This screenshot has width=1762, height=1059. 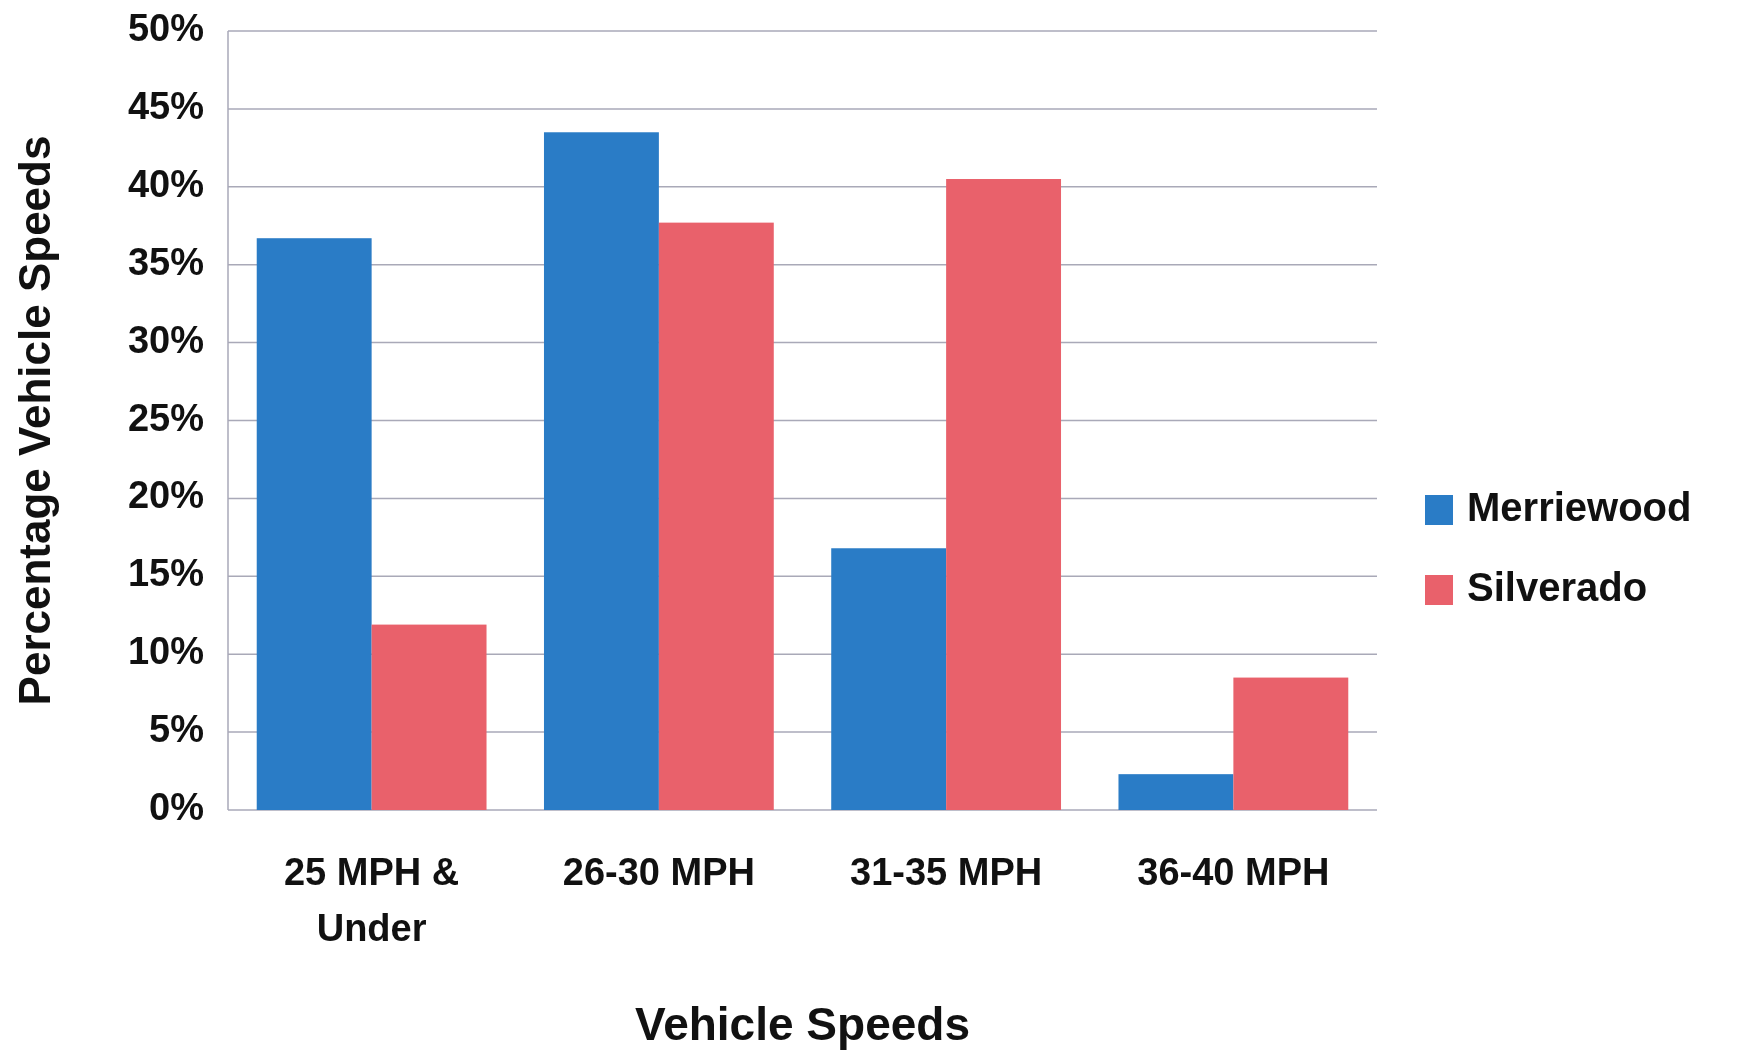 I want to click on x-tick-label: 31-35 MPH, so click(x=946, y=872).